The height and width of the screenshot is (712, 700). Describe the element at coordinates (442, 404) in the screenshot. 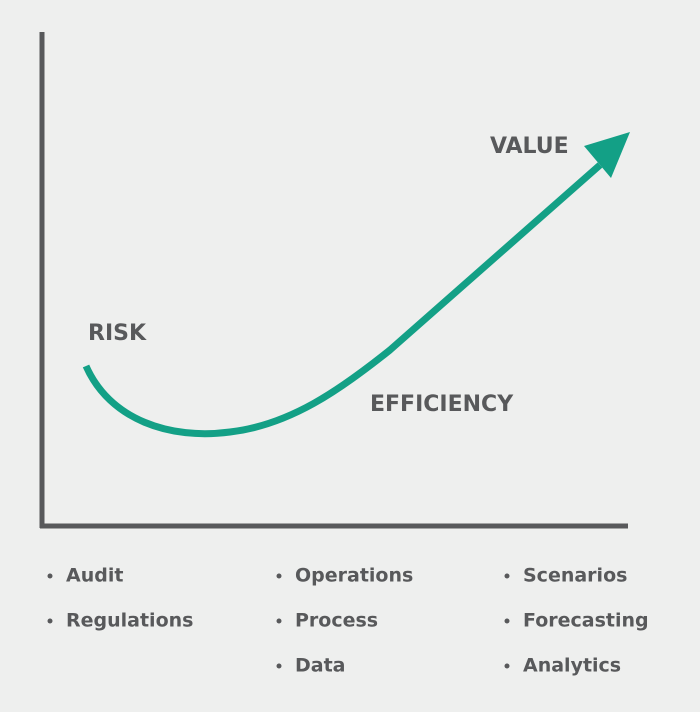

I see `efficiency-label: EFFICIENCY` at that location.